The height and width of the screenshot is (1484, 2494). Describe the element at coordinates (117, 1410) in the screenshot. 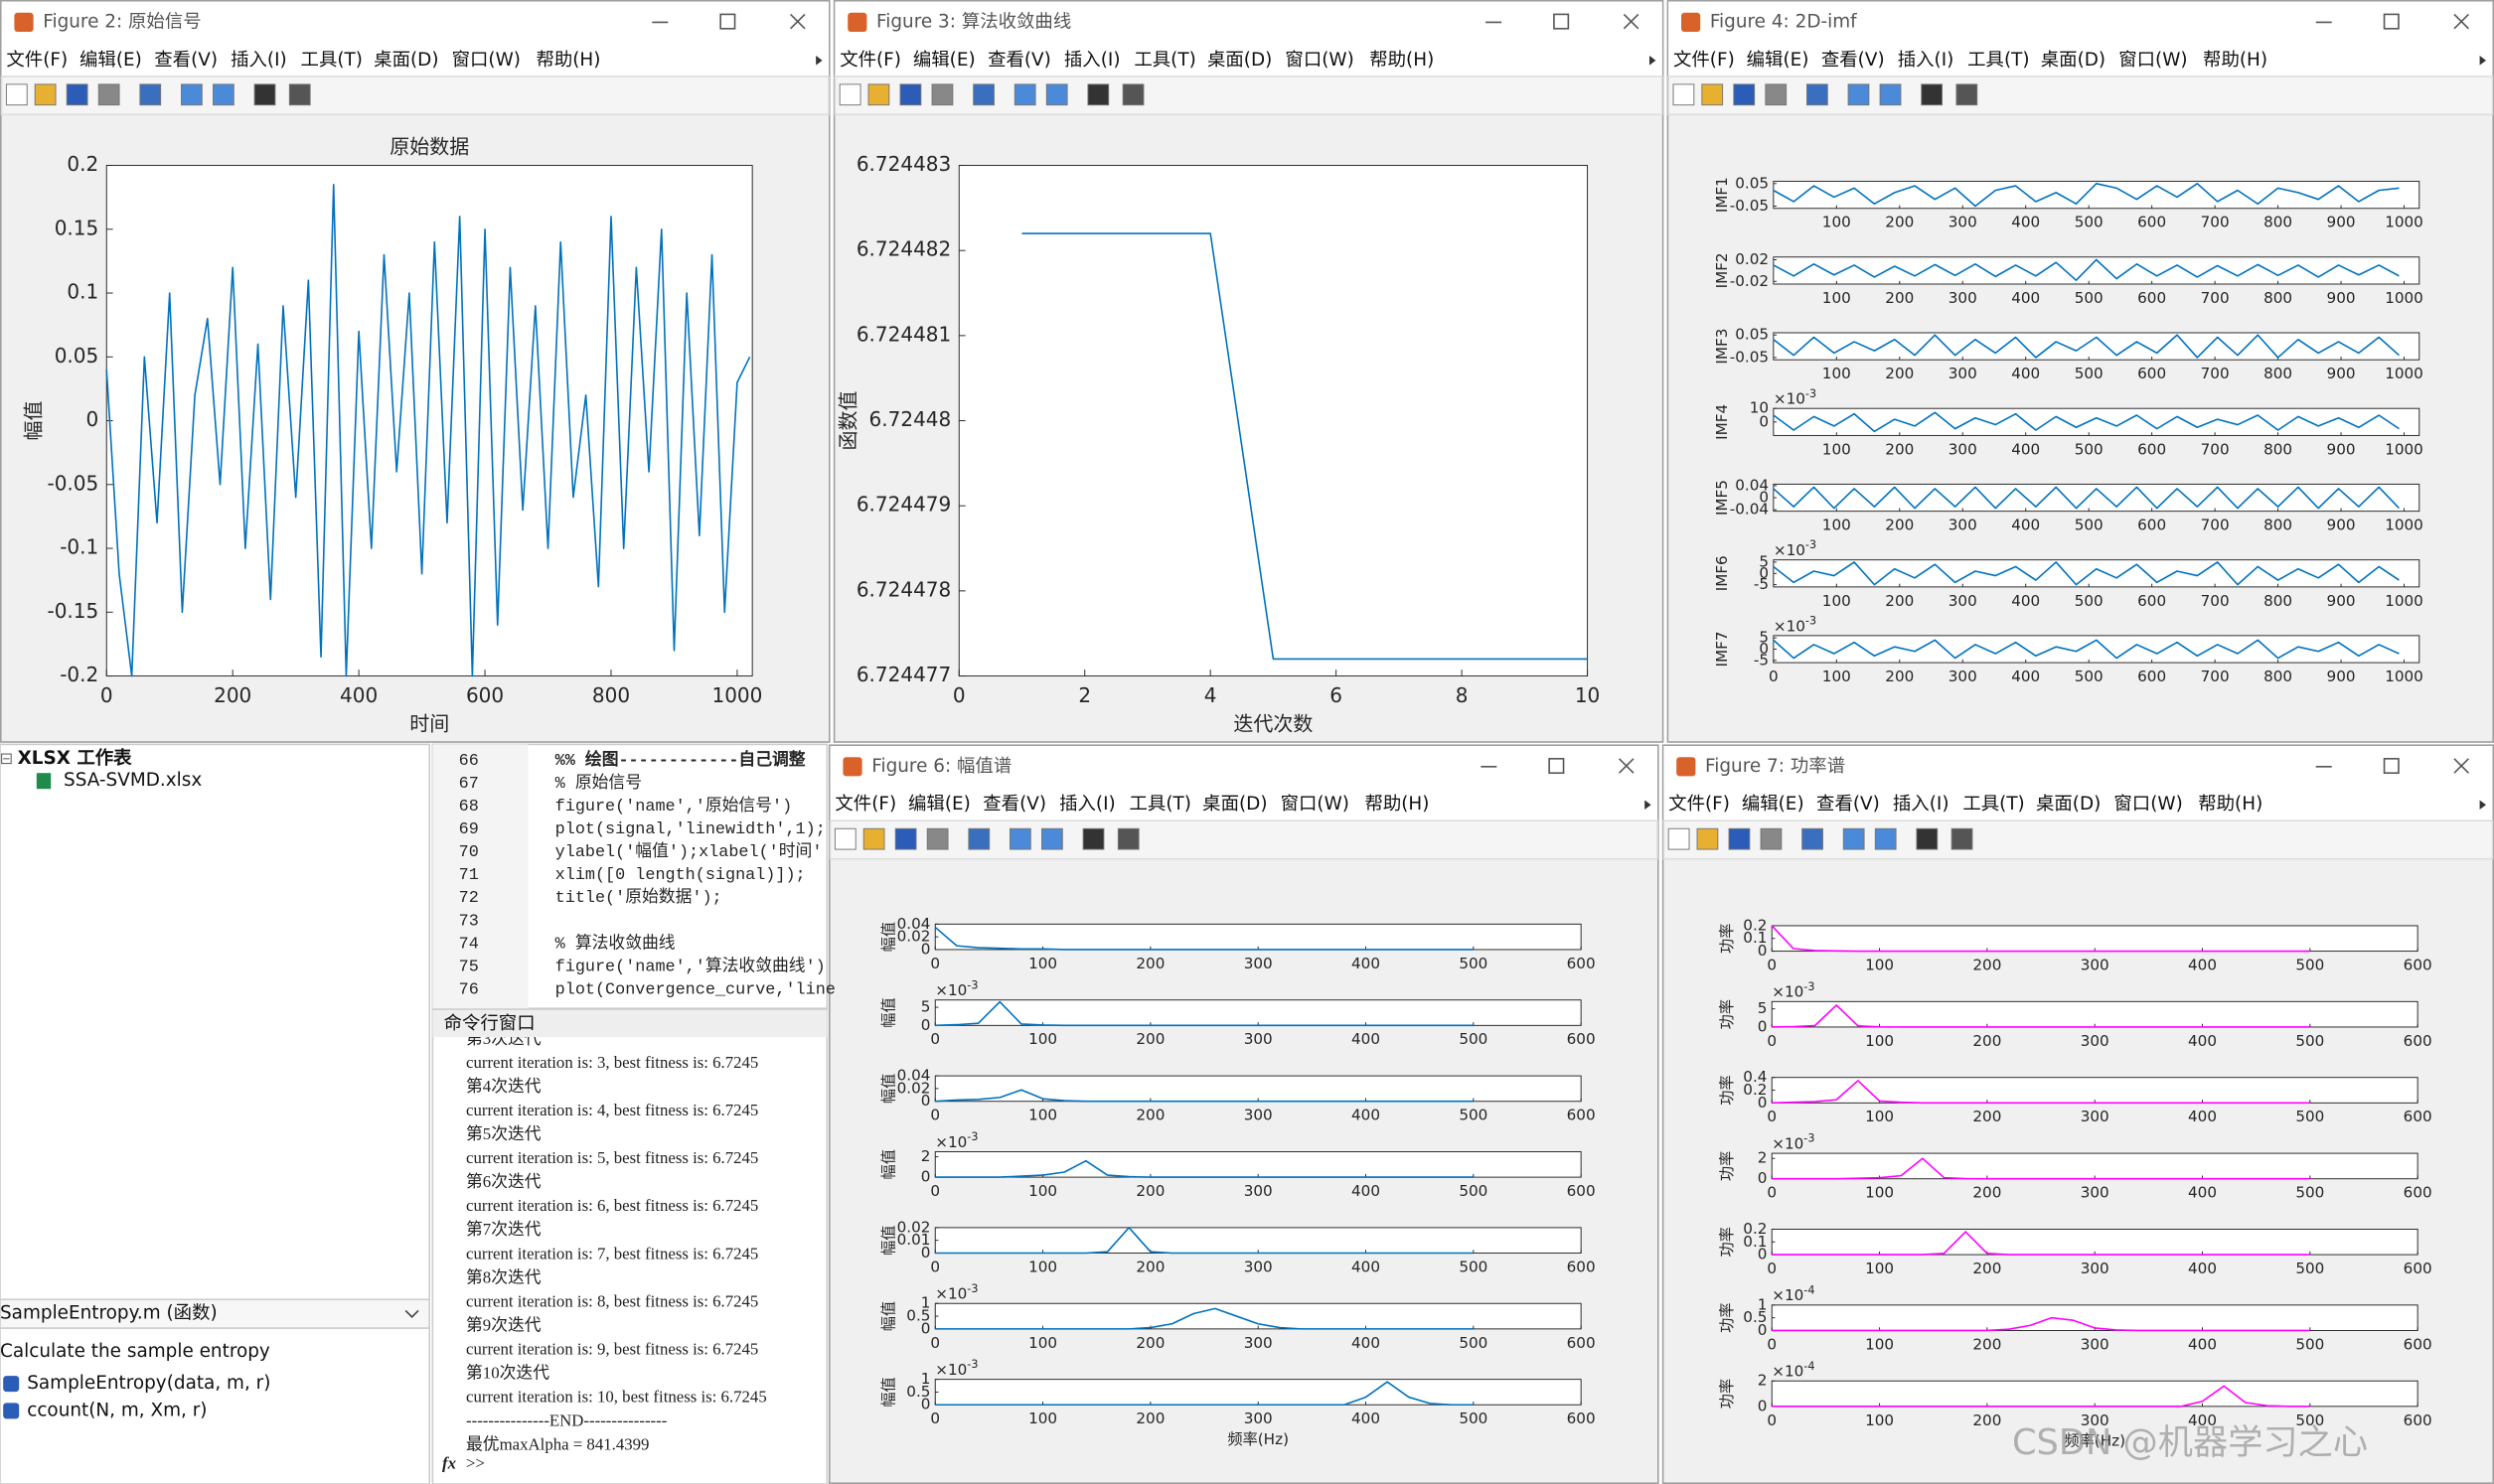

I see `function-name: ccount(N, m, Xm, r)` at that location.